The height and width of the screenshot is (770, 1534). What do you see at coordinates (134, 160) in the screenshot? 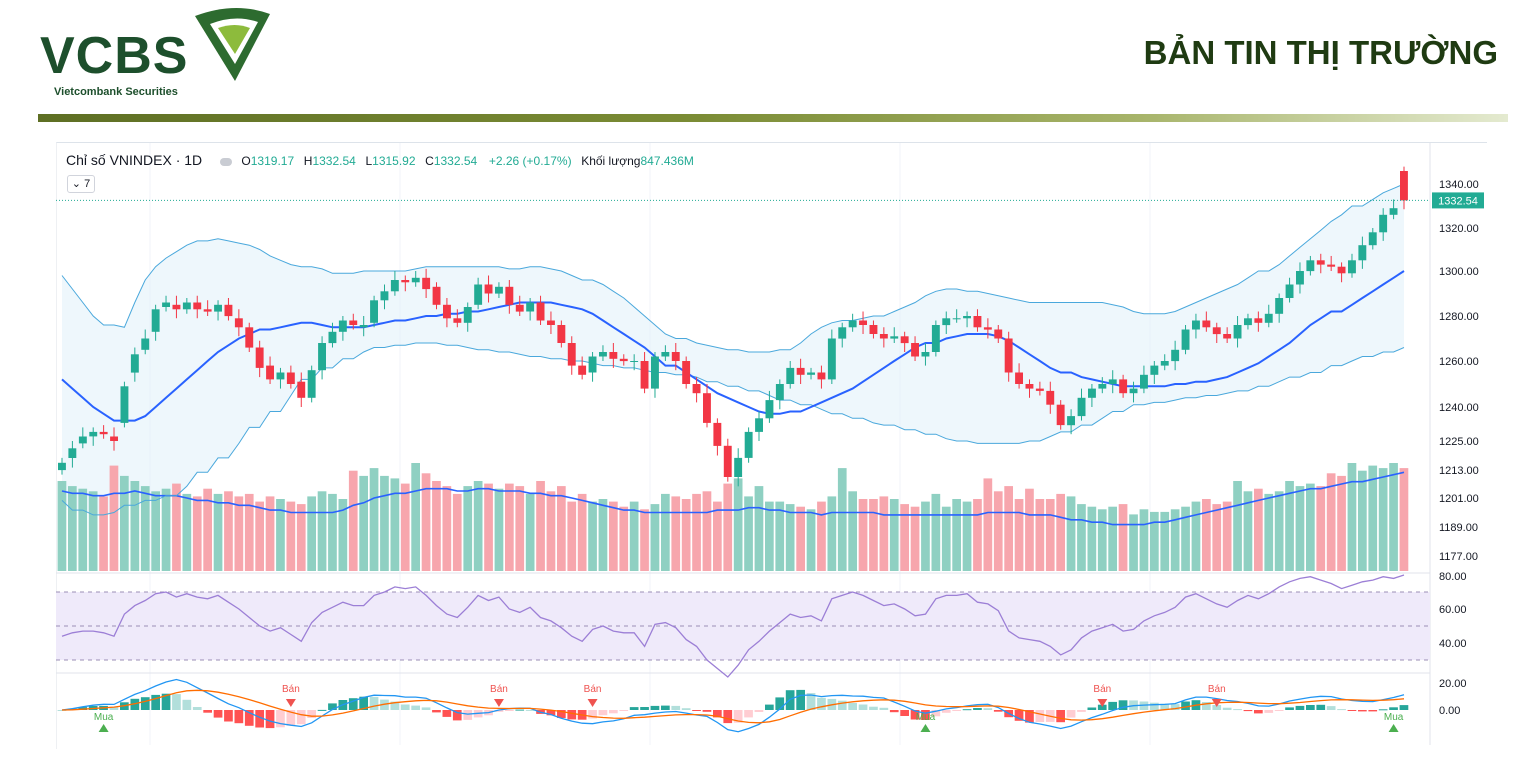
I see `symbol-label: Chỉ số VNINDEX · 1D` at bounding box center [134, 160].